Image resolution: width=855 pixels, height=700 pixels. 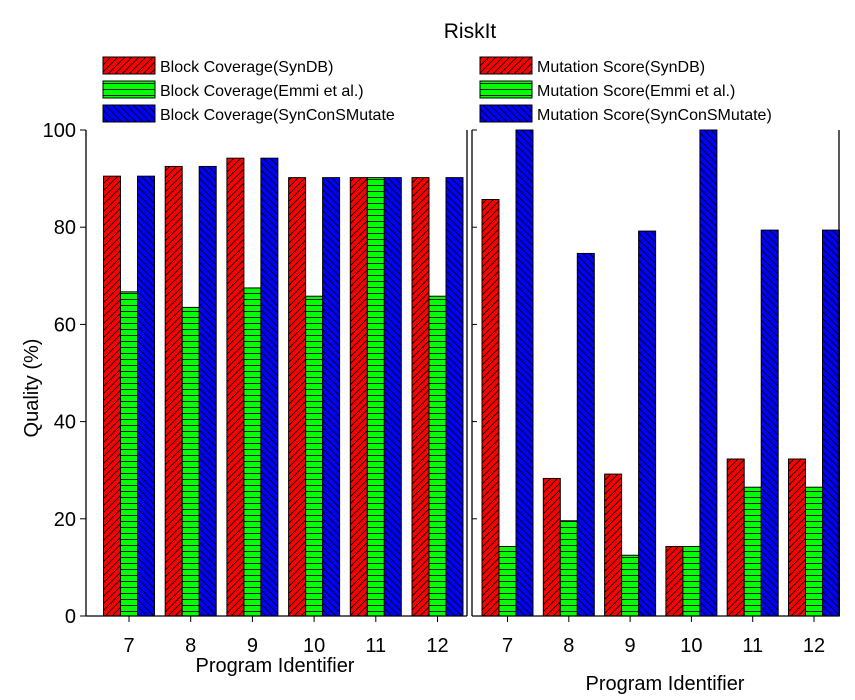 I want to click on y-axis-label: Quality (%), so click(x=32, y=388).